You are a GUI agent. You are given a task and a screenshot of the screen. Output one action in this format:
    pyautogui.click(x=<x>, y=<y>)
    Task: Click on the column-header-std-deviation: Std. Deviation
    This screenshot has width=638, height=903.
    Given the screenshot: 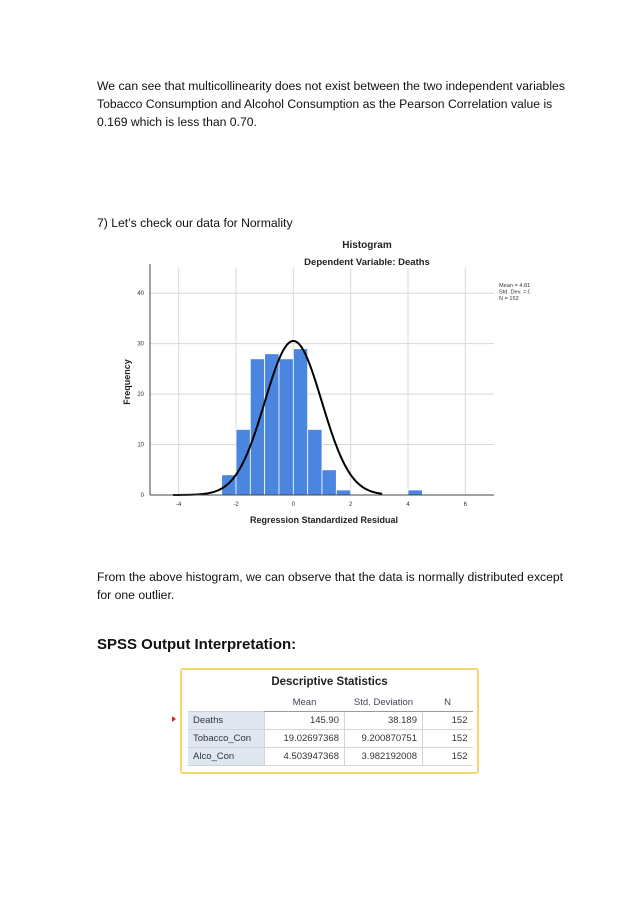 What is the action you would take?
    pyautogui.click(x=383, y=703)
    